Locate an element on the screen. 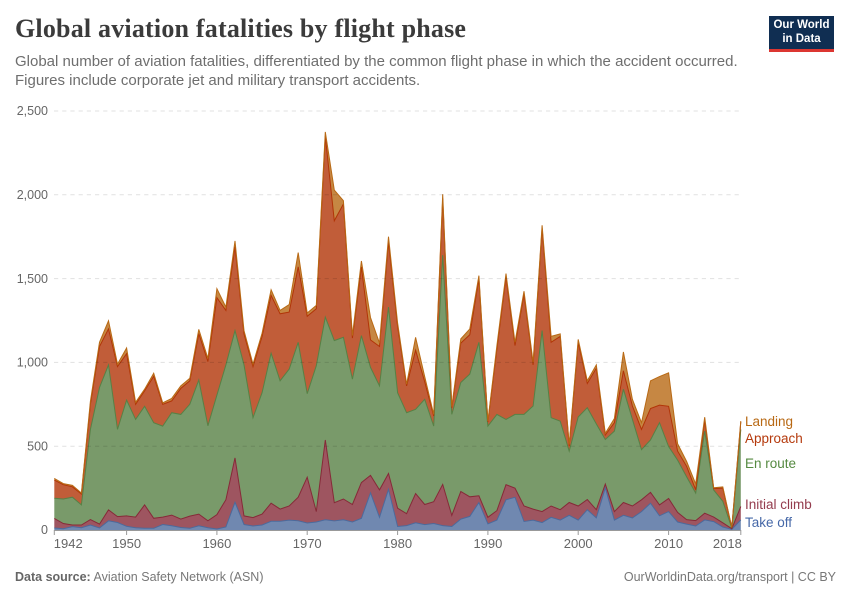 The height and width of the screenshot is (600, 850). svg-text: En route is located at coordinates (770, 463).